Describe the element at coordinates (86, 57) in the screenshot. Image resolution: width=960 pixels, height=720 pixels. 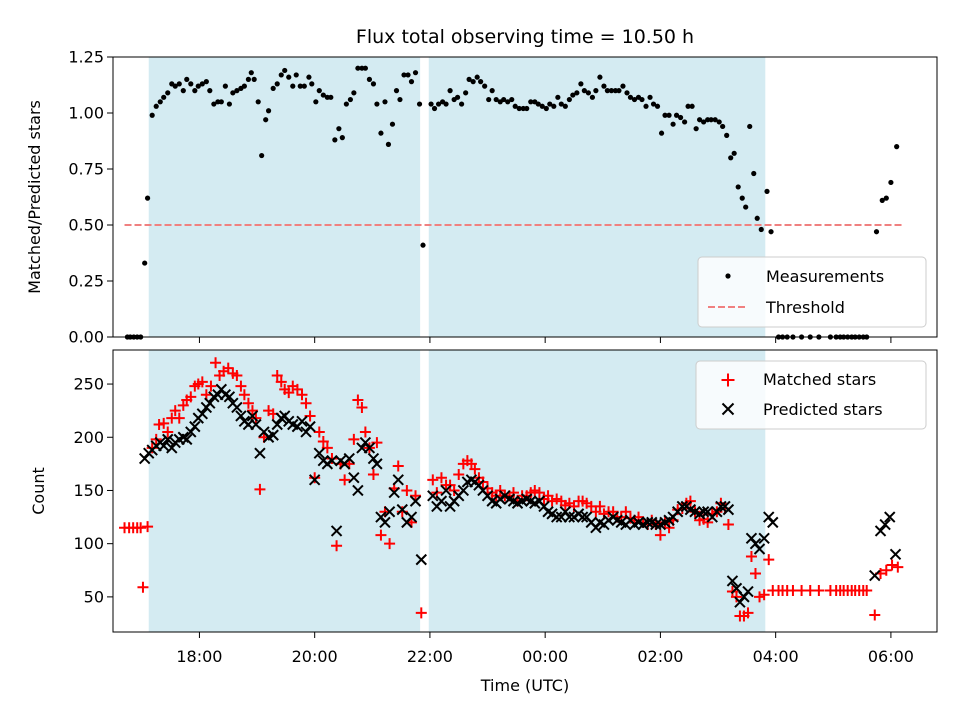
I see `y-tick-label: 1.25` at that location.